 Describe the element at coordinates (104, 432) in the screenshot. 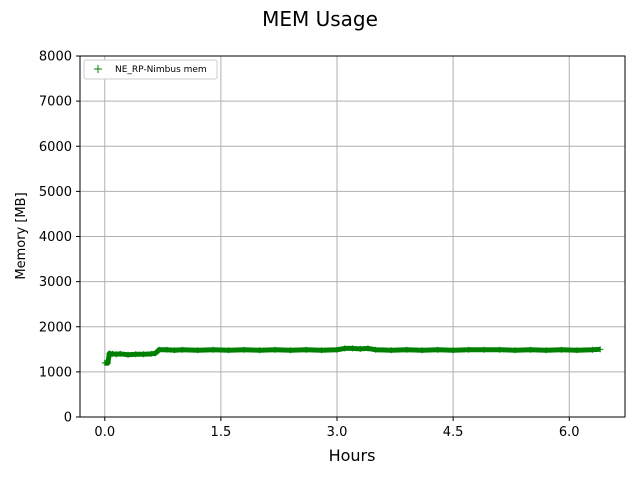

I see `x-tick-label: 0.0` at that location.